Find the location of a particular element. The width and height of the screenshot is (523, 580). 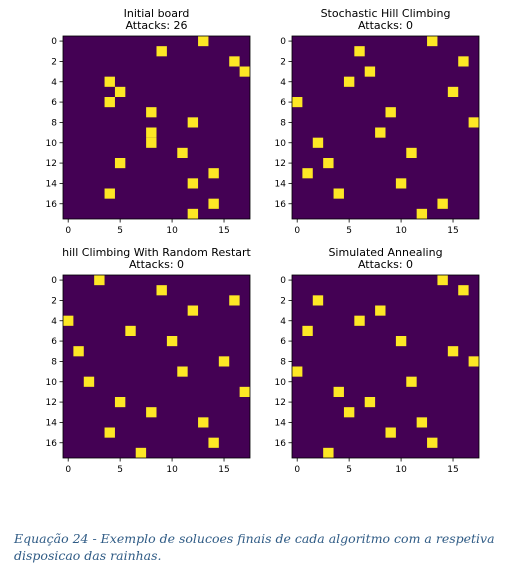

panel-subtitle: Attacks: 0 is located at coordinates (385, 25).